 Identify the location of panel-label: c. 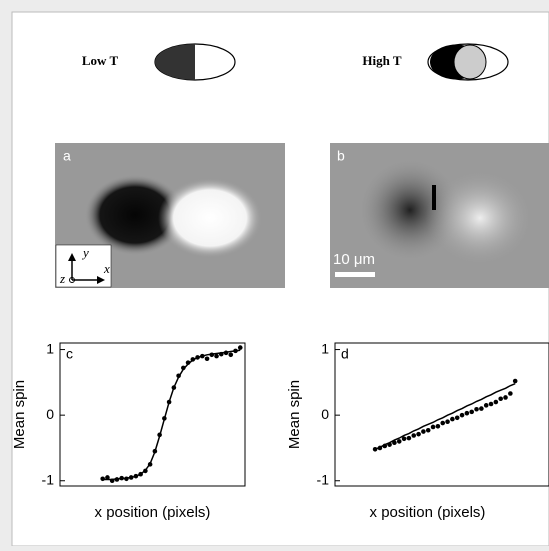
(69, 354).